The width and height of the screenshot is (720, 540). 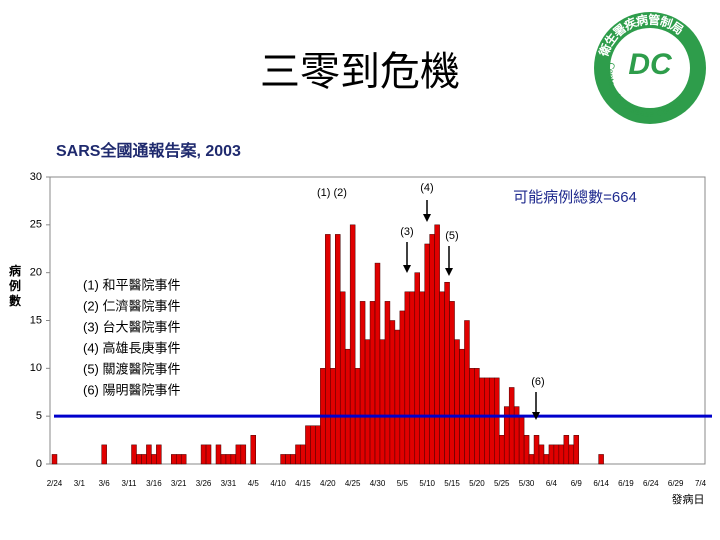 What do you see at coordinates (360, 72) in the screenshot?
I see `slide-title: 三零到危機` at bounding box center [360, 72].